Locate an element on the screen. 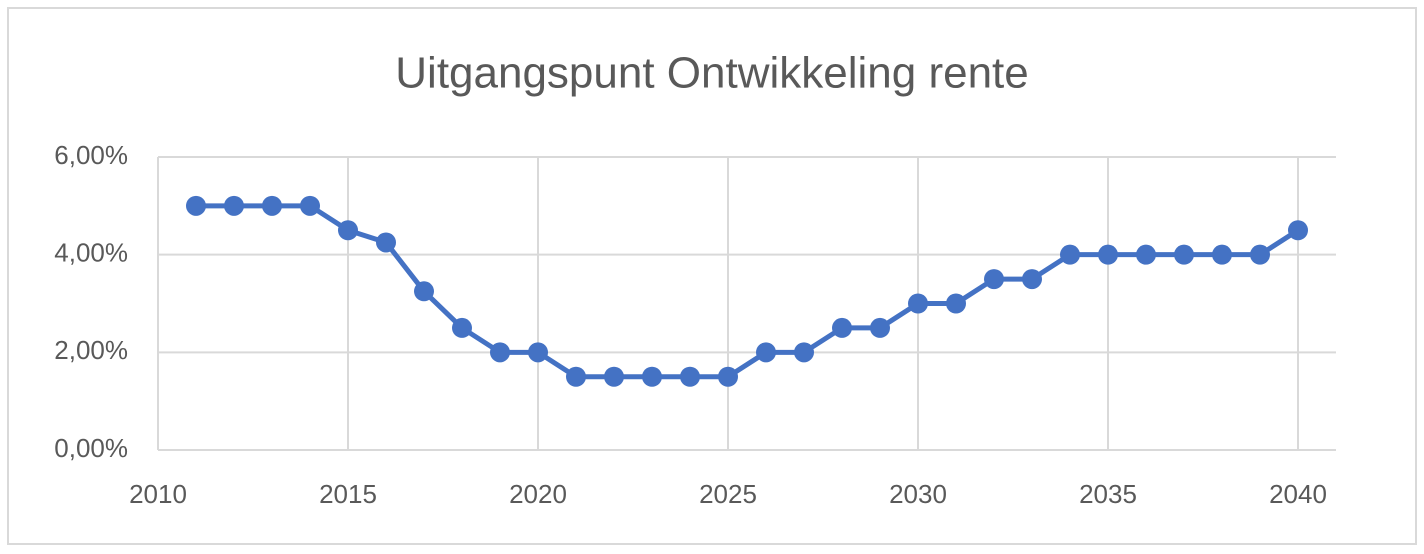 This screenshot has width=1424, height=554. x-tick-label: 2030 is located at coordinates (918, 494).